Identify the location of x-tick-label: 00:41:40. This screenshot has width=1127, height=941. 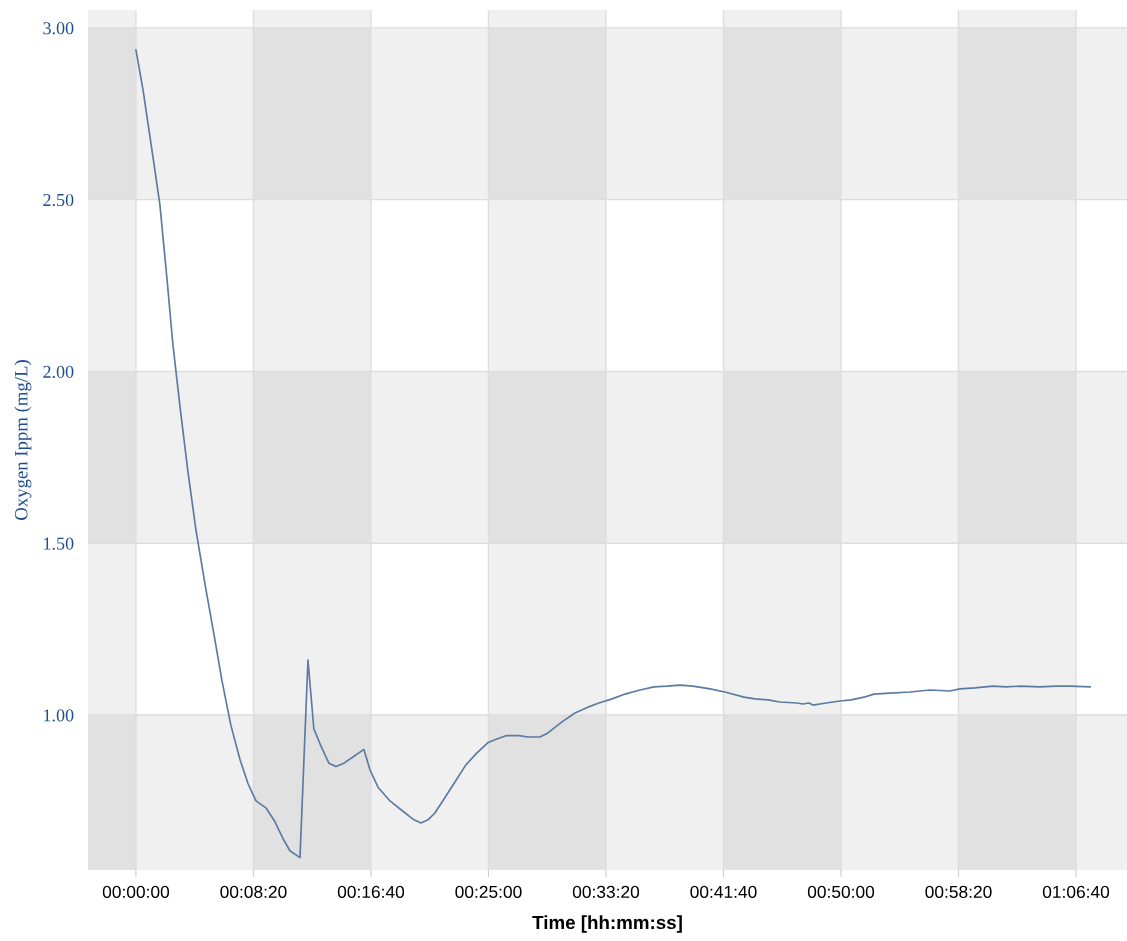
(723, 892).